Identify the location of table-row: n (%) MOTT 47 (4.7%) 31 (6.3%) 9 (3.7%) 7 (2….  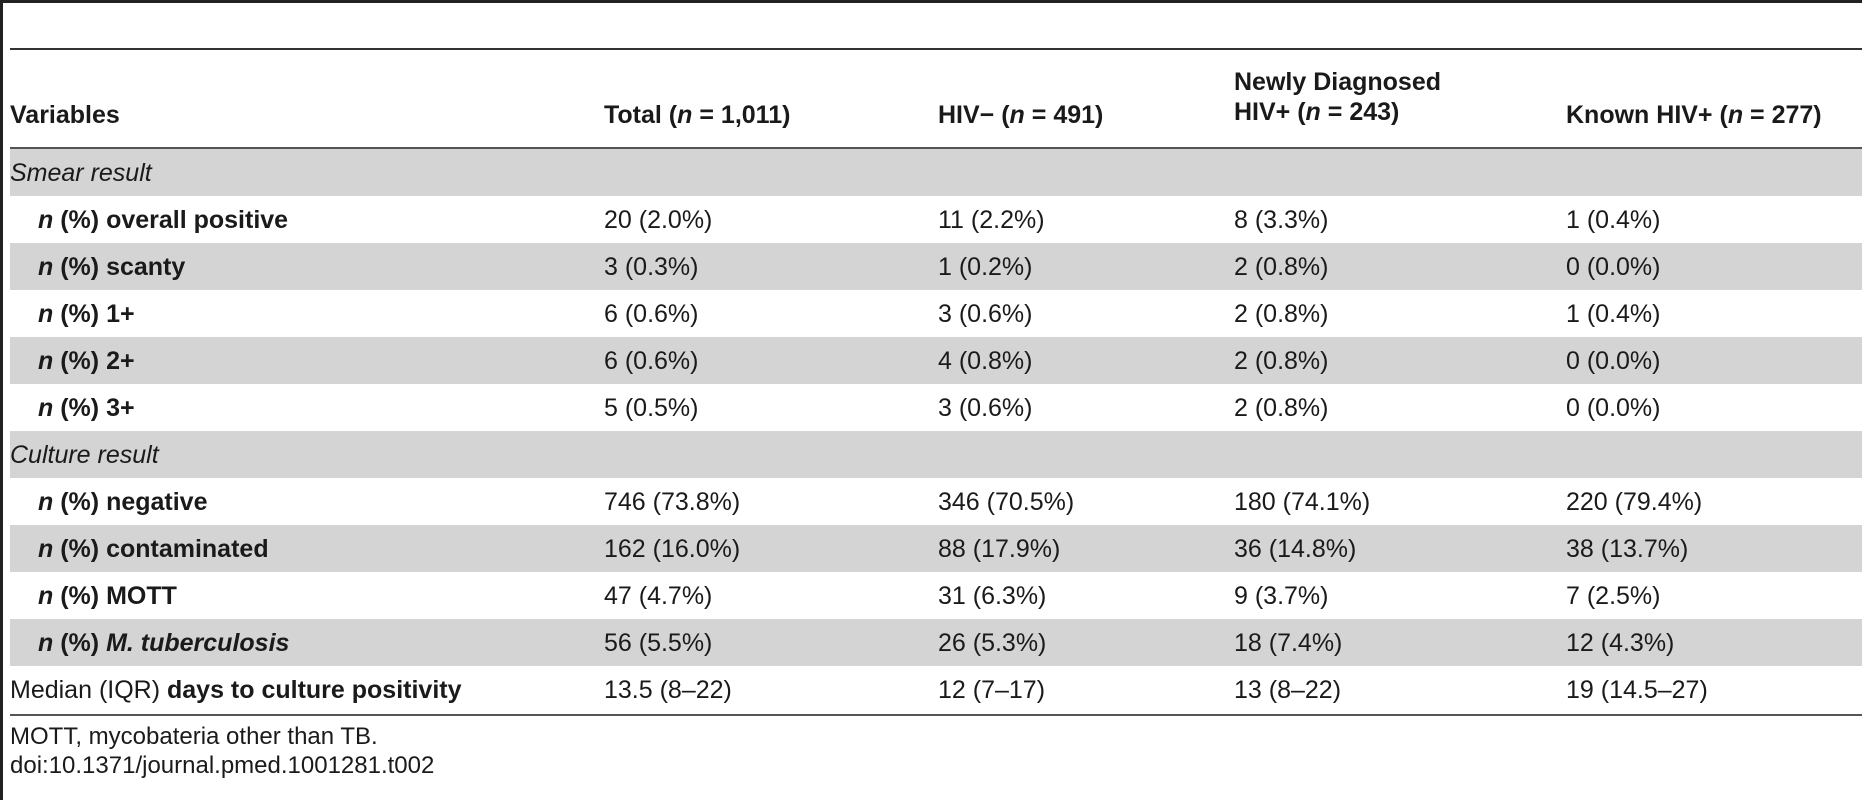
(936, 595).